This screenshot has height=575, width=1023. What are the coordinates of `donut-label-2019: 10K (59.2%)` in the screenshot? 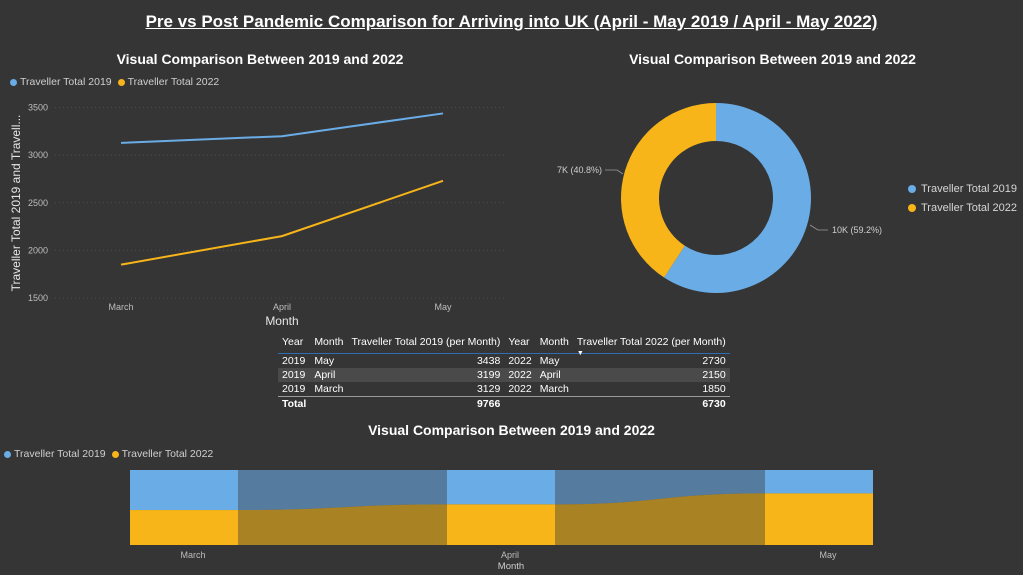 It's located at (857, 230).